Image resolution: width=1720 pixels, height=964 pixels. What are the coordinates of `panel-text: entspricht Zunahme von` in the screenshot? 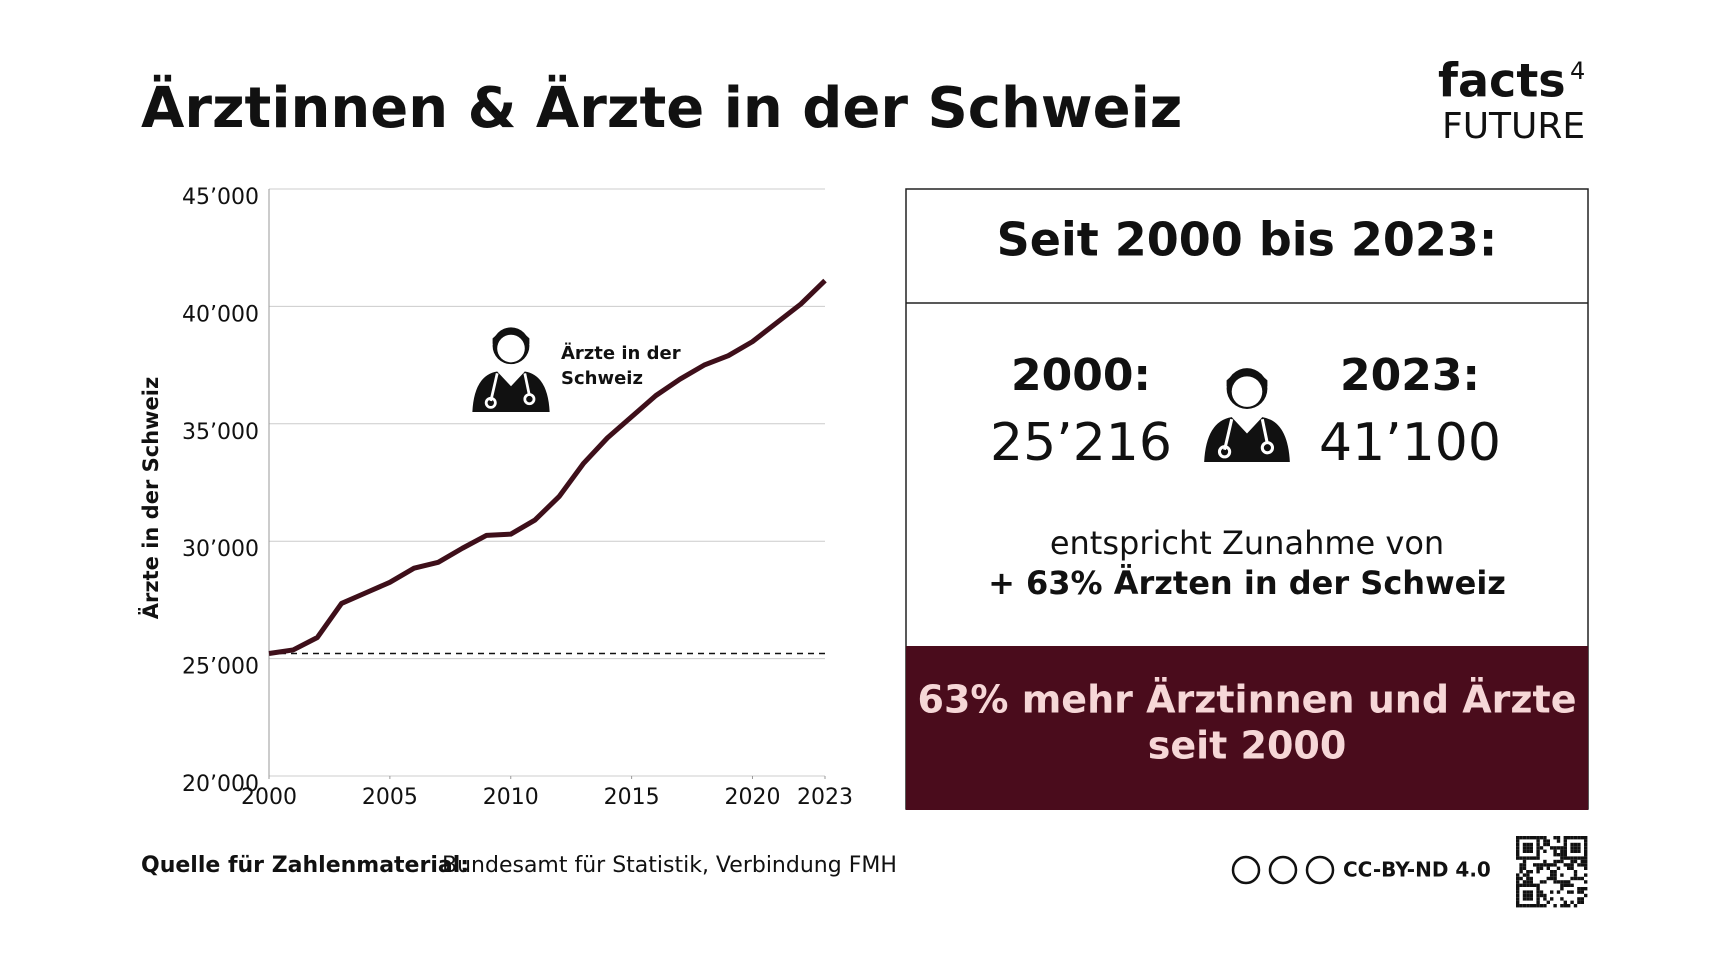 It's located at (1247, 543).